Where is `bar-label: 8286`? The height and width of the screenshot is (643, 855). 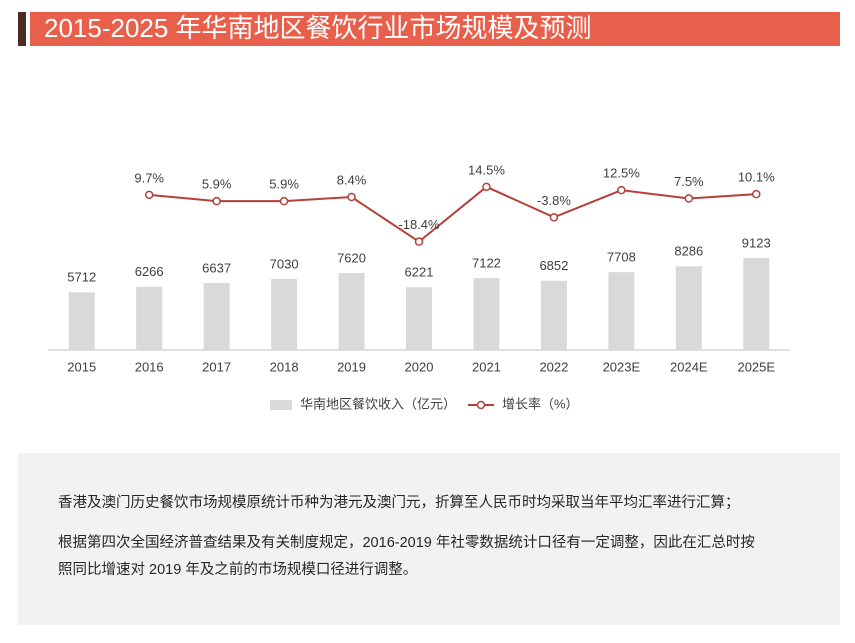
bar-label: 8286 is located at coordinates (688, 251).